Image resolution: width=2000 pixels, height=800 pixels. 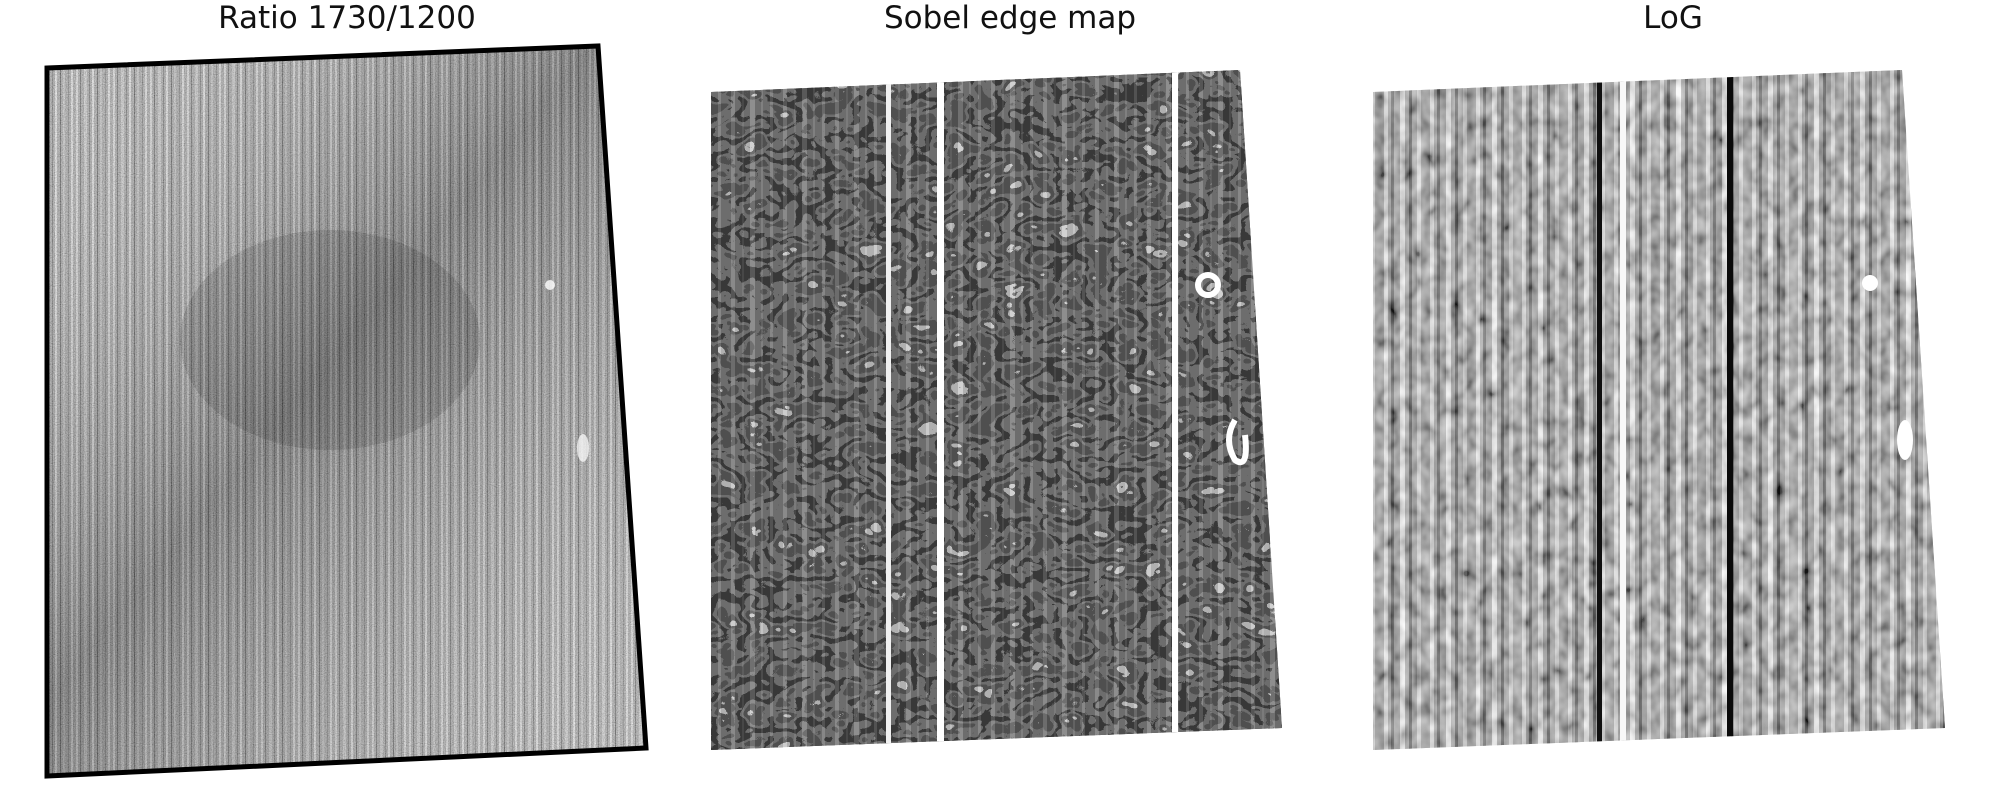 What do you see at coordinates (1673, 18) in the screenshot?
I see `panel-title-log: LoG` at bounding box center [1673, 18].